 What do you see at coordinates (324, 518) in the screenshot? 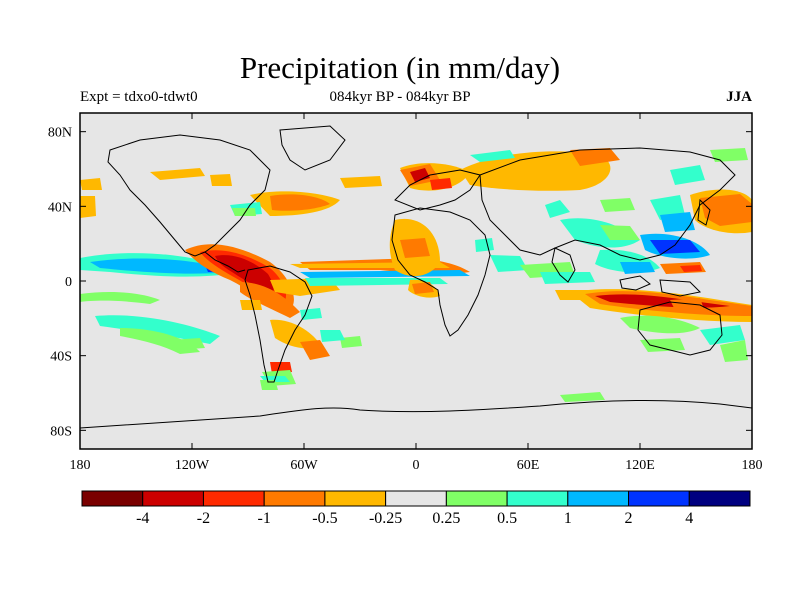
I see `colorbar-label: -0.5` at bounding box center [324, 518].